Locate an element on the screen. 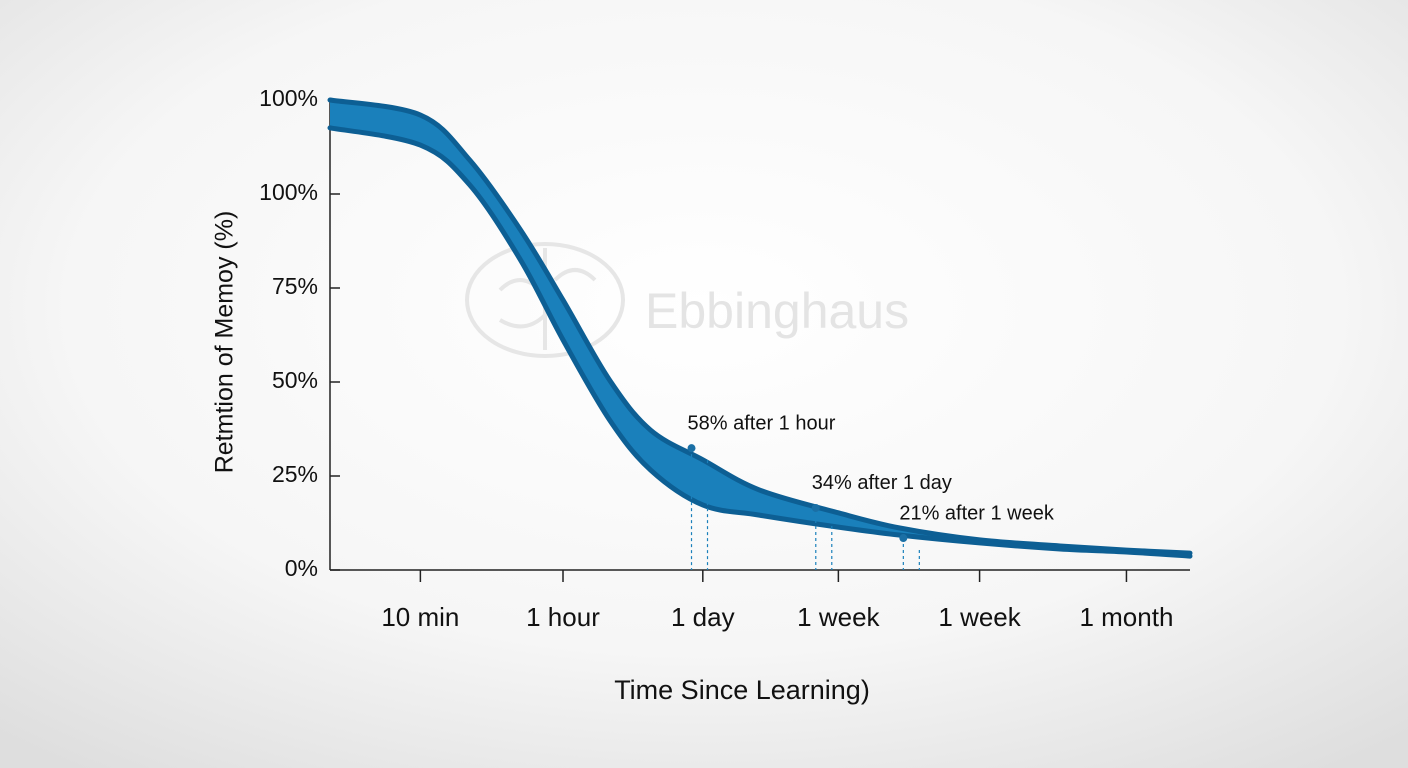 This screenshot has width=1408, height=768. annotation: 21% after 1 week is located at coordinates (977, 513).